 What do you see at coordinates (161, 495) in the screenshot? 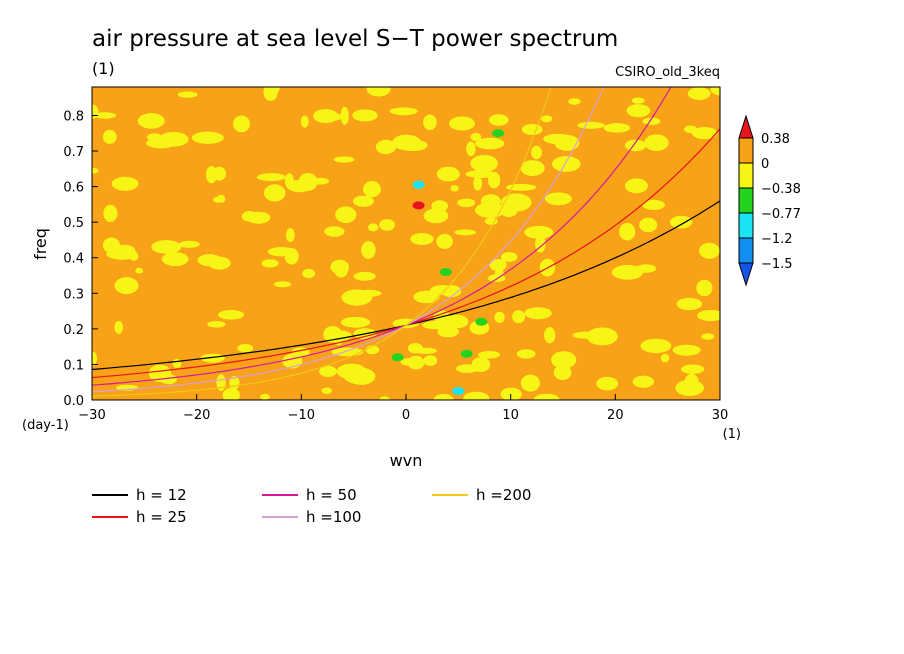
I see `legend-label: h = 12` at bounding box center [161, 495].